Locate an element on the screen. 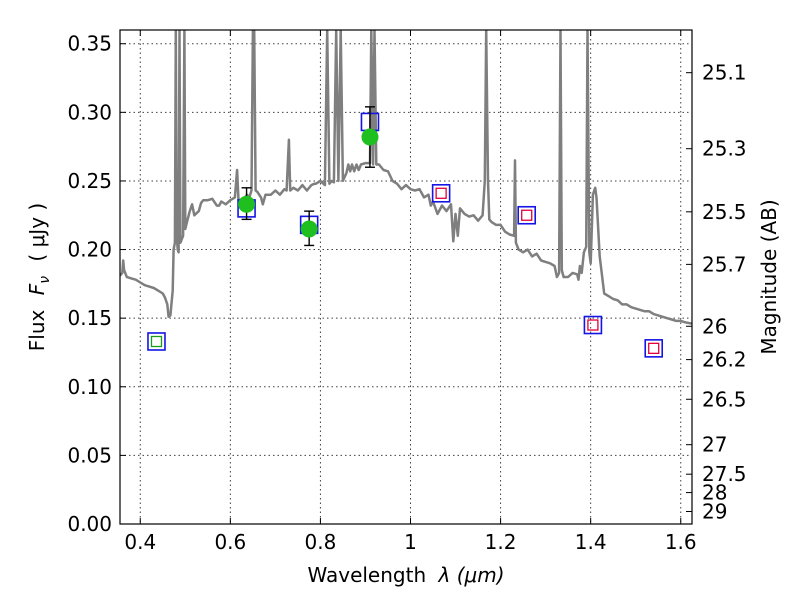  x-tick-label: 0.6 is located at coordinates (230, 542).